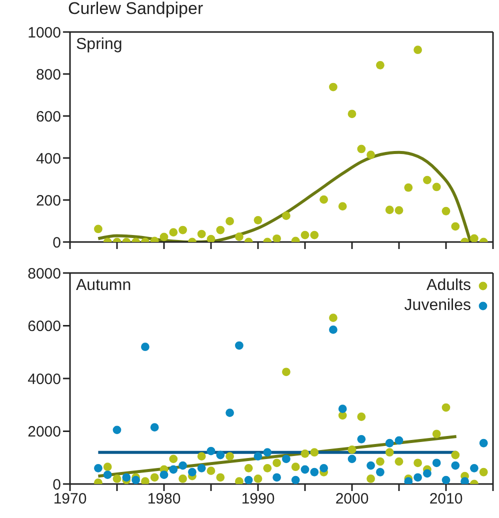 Image resolution: width=499 pixels, height=518 pixels. I want to click on annotation: Autumn, so click(104, 286).